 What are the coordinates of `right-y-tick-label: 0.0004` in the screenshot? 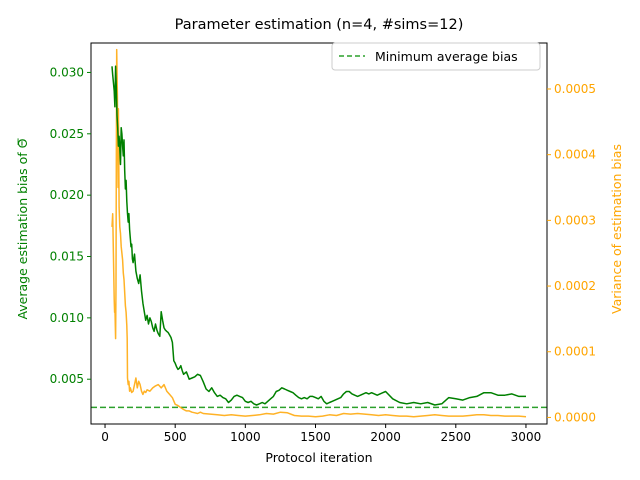 It's located at (575, 155).